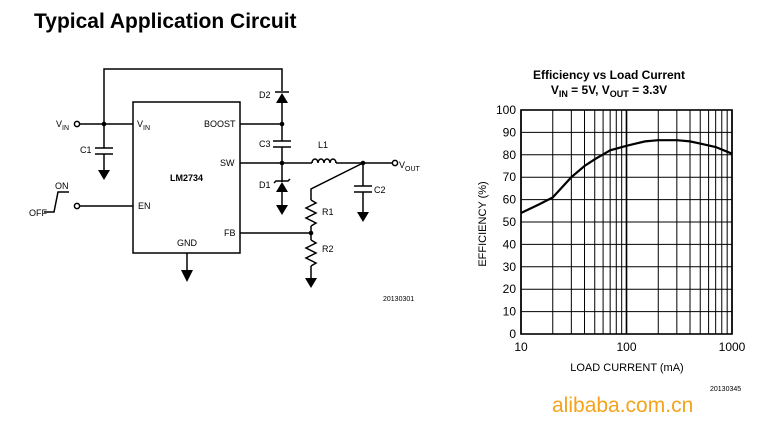  What do you see at coordinates (187, 243) in the screenshot?
I see `ic-pin-gnd: GND` at bounding box center [187, 243].